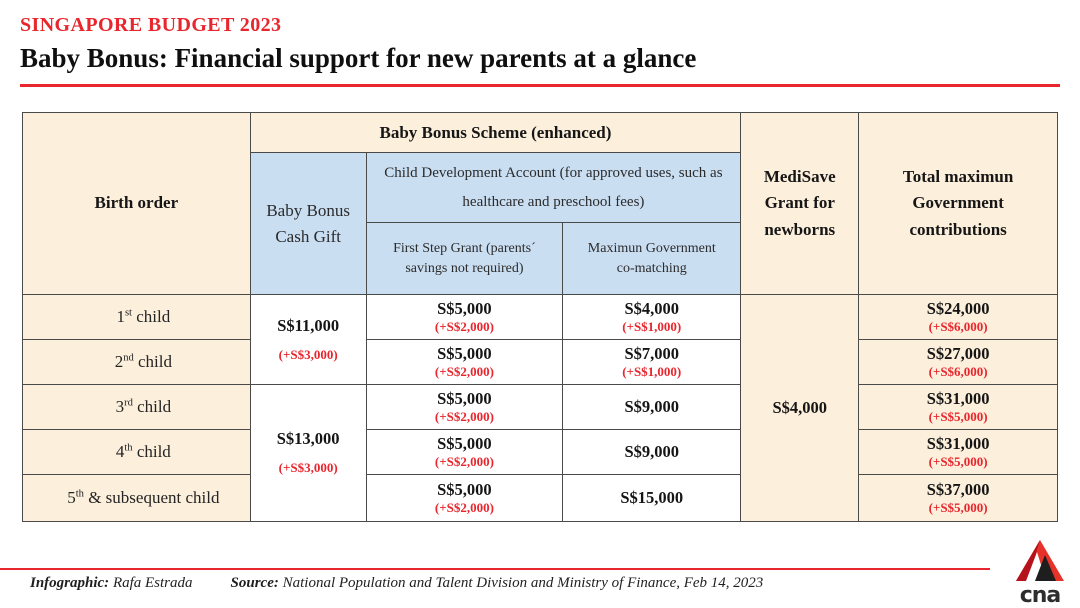 This screenshot has width=1080, height=608. I want to click on header-co-matching: Maximun Government co-matching, so click(652, 259).